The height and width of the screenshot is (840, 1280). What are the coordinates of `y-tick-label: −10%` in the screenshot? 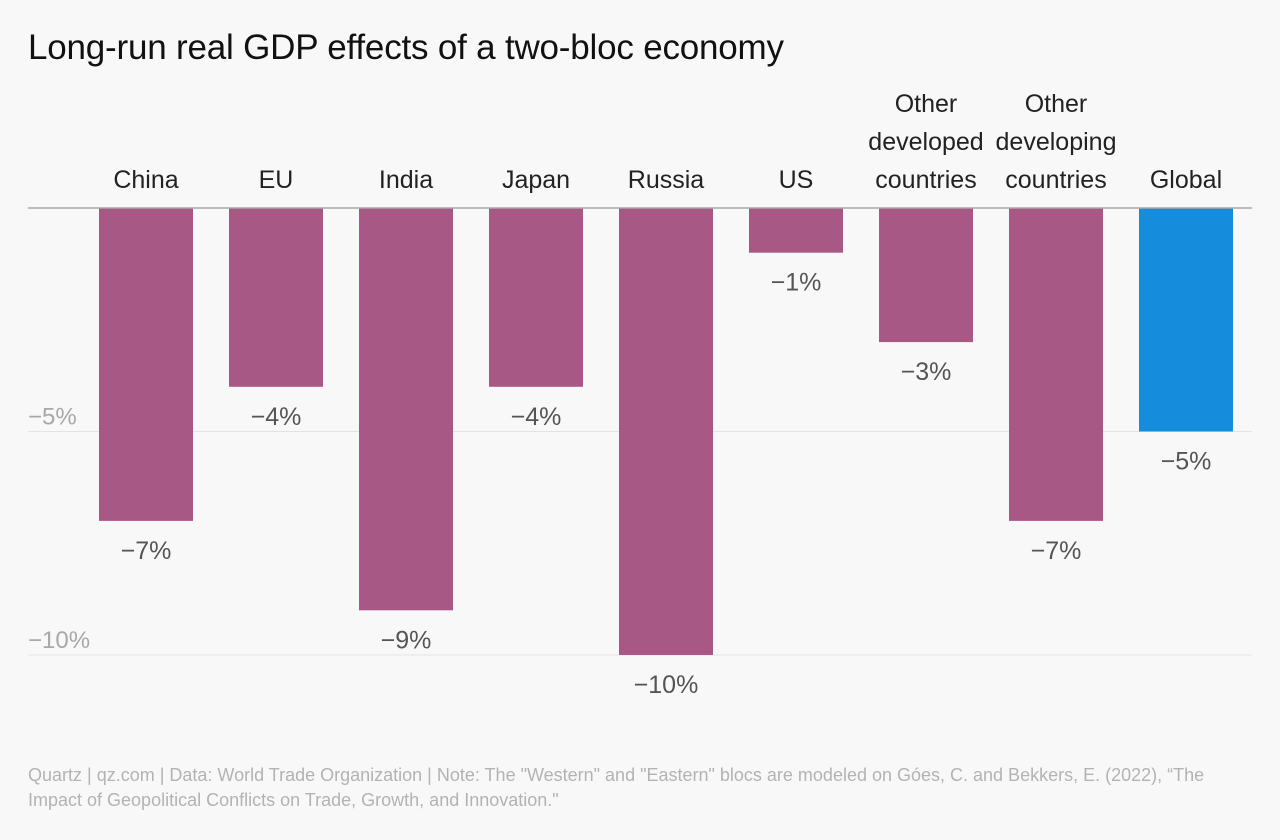 It's located at (59, 640).